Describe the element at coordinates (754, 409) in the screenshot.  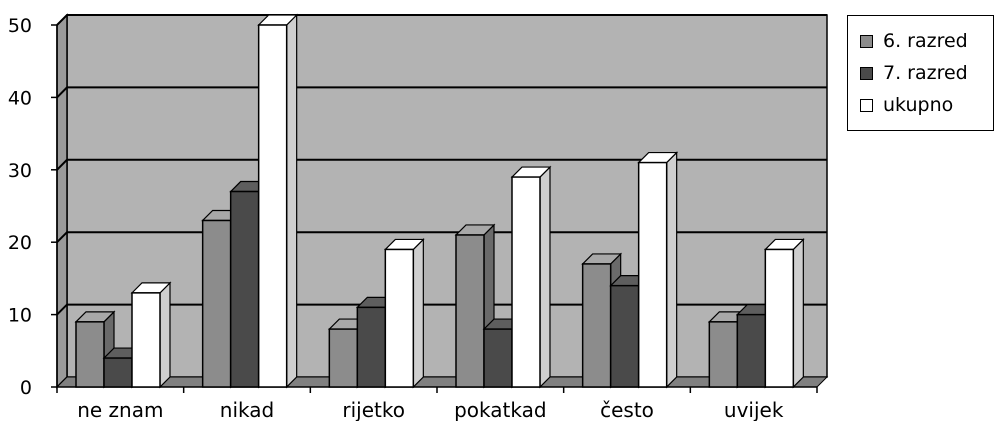
I see `x-category-label: uvijek` at that location.